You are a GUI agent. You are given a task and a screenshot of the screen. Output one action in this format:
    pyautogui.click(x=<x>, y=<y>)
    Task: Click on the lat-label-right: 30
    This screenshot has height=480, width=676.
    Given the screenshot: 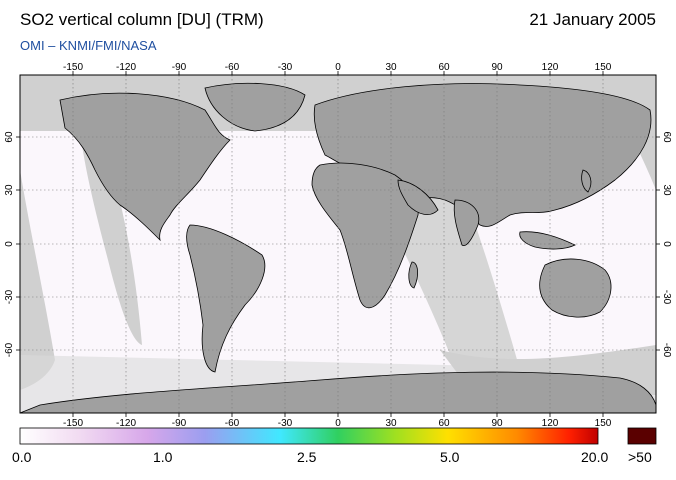 What is the action you would take?
    pyautogui.click(x=666, y=190)
    